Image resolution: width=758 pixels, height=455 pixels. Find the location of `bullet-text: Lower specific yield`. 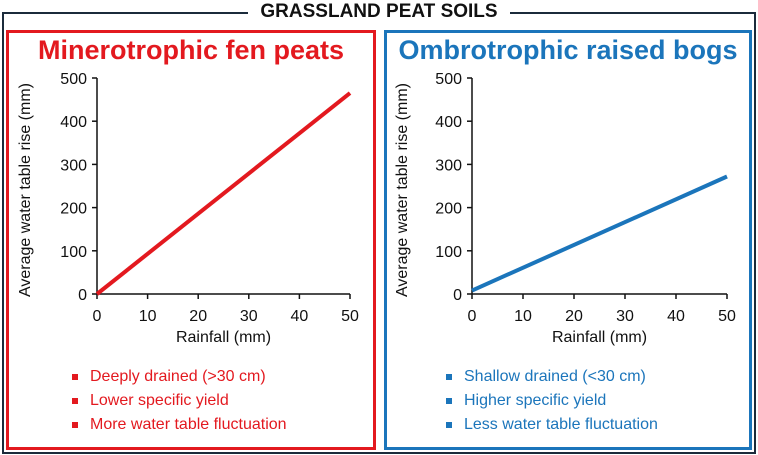

bullet-text: Lower specific yield is located at coordinates (159, 400).